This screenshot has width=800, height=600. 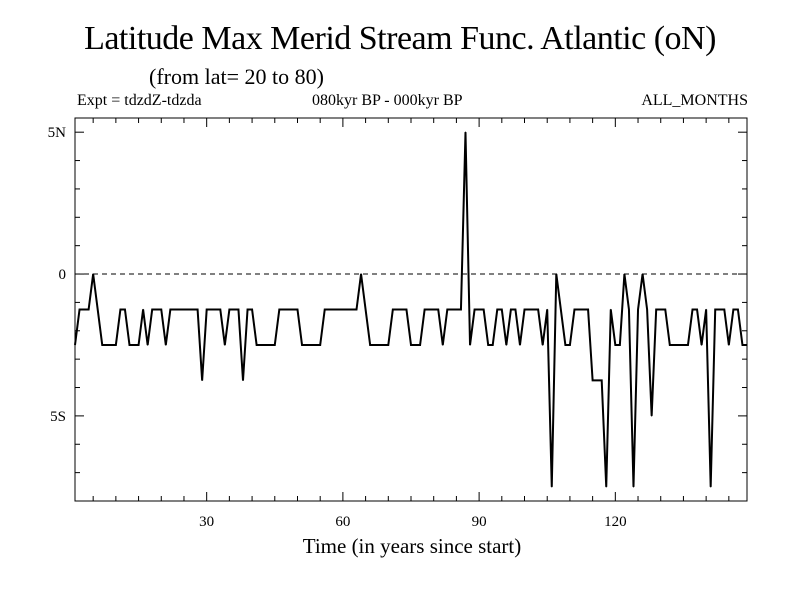 What do you see at coordinates (206, 522) in the screenshot?
I see `x-tick-label: 30` at bounding box center [206, 522].